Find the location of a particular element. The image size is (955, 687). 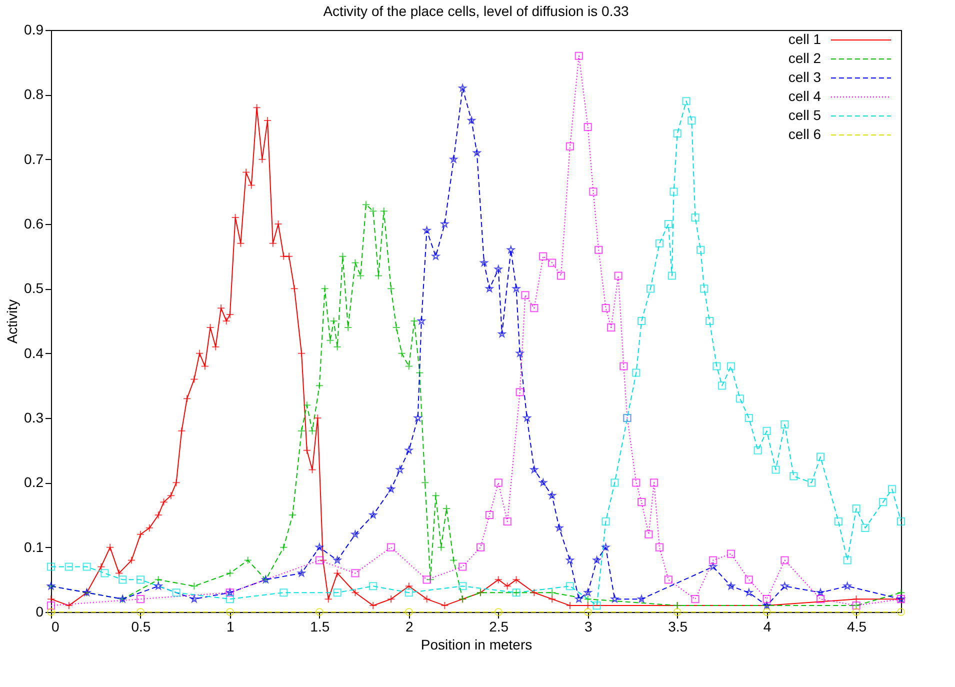

x-tick-label: 3 is located at coordinates (588, 626).